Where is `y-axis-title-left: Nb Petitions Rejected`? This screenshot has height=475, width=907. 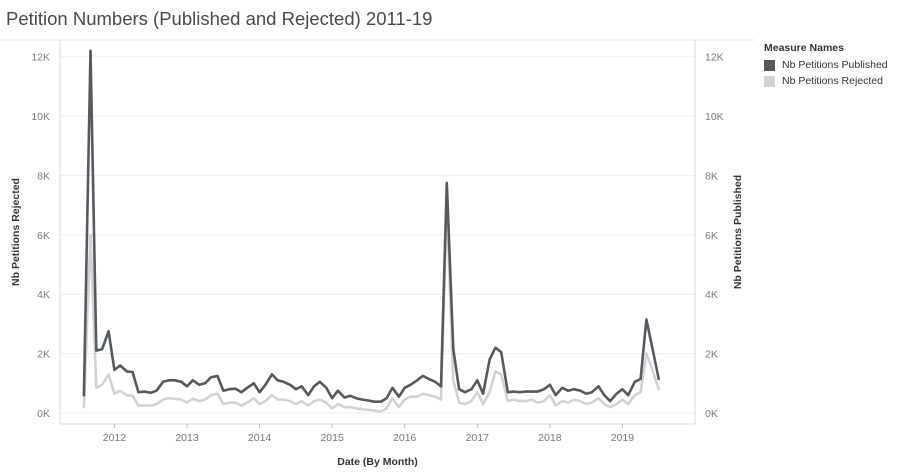
y-axis-title-left: Nb Petitions Rejected is located at coordinates (16, 232).